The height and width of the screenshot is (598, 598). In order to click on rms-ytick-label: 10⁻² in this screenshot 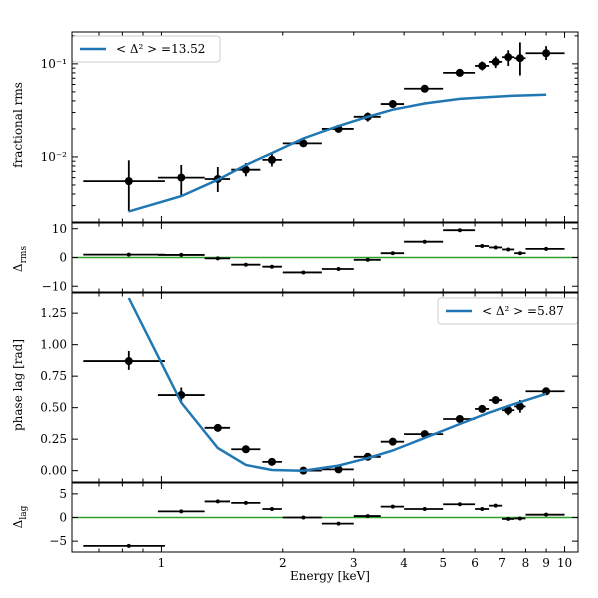, I will do `click(54, 157)`.